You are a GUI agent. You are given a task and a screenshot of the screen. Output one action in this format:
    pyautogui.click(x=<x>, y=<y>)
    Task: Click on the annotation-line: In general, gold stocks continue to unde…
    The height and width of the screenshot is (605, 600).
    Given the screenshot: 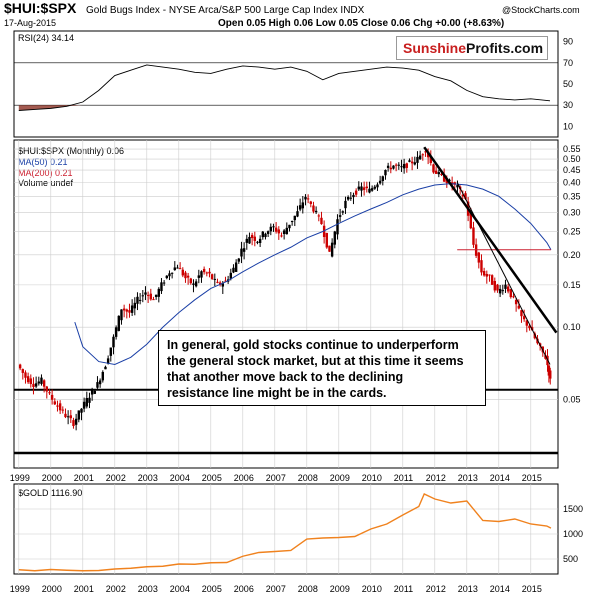 What is the action you would take?
    pyautogui.click(x=313, y=345)
    